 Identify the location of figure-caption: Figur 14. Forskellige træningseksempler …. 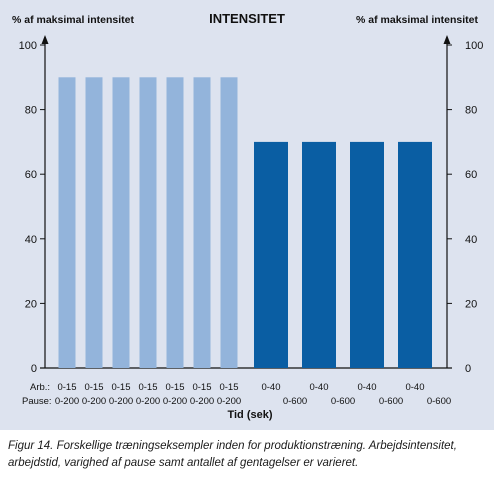
(247, 455).